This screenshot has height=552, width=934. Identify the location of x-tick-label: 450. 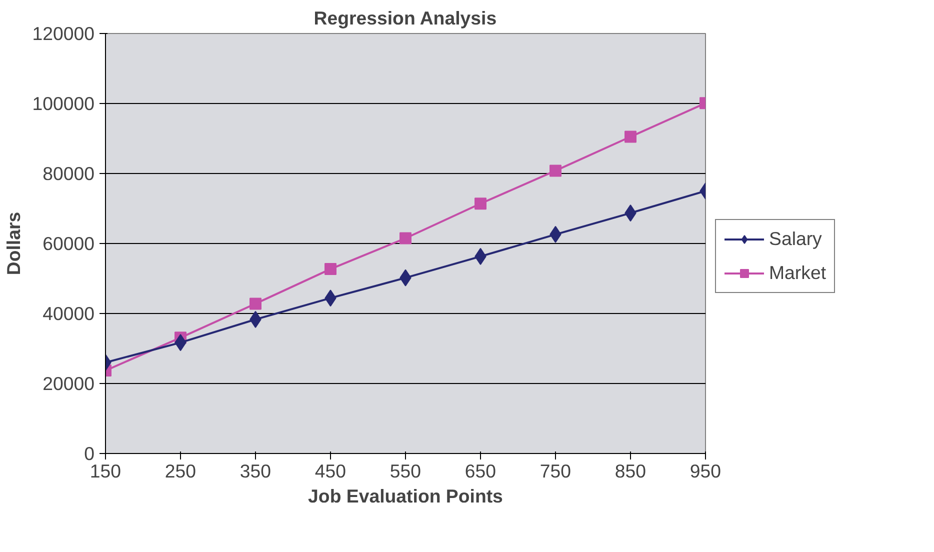
(330, 471).